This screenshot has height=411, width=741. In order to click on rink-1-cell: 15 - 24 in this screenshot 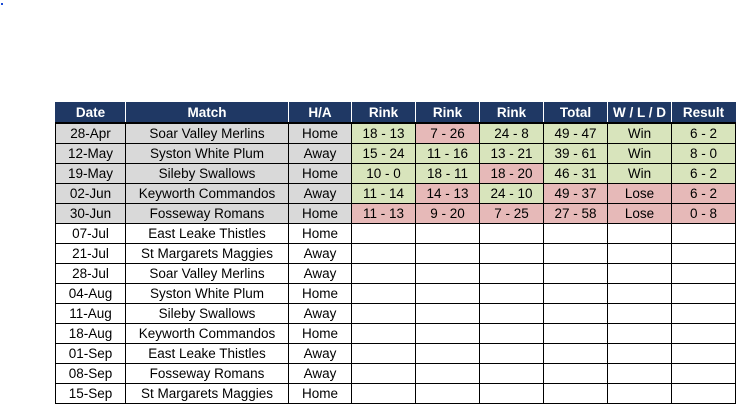, I will do `click(383, 153)`.